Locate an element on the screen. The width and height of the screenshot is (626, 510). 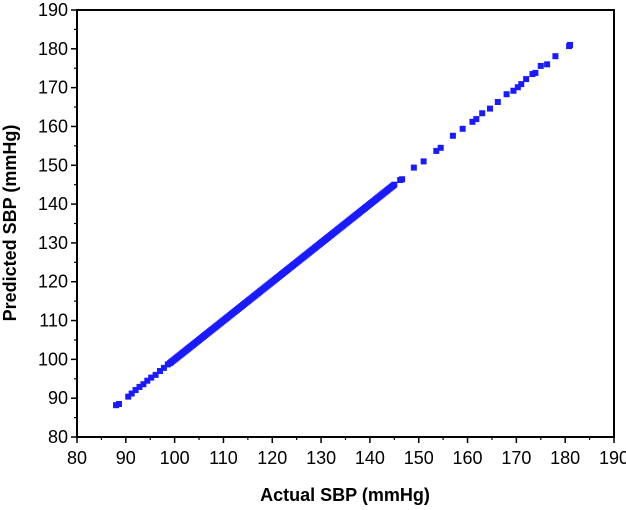
y-tick-label: 140 is located at coordinates (53, 204).